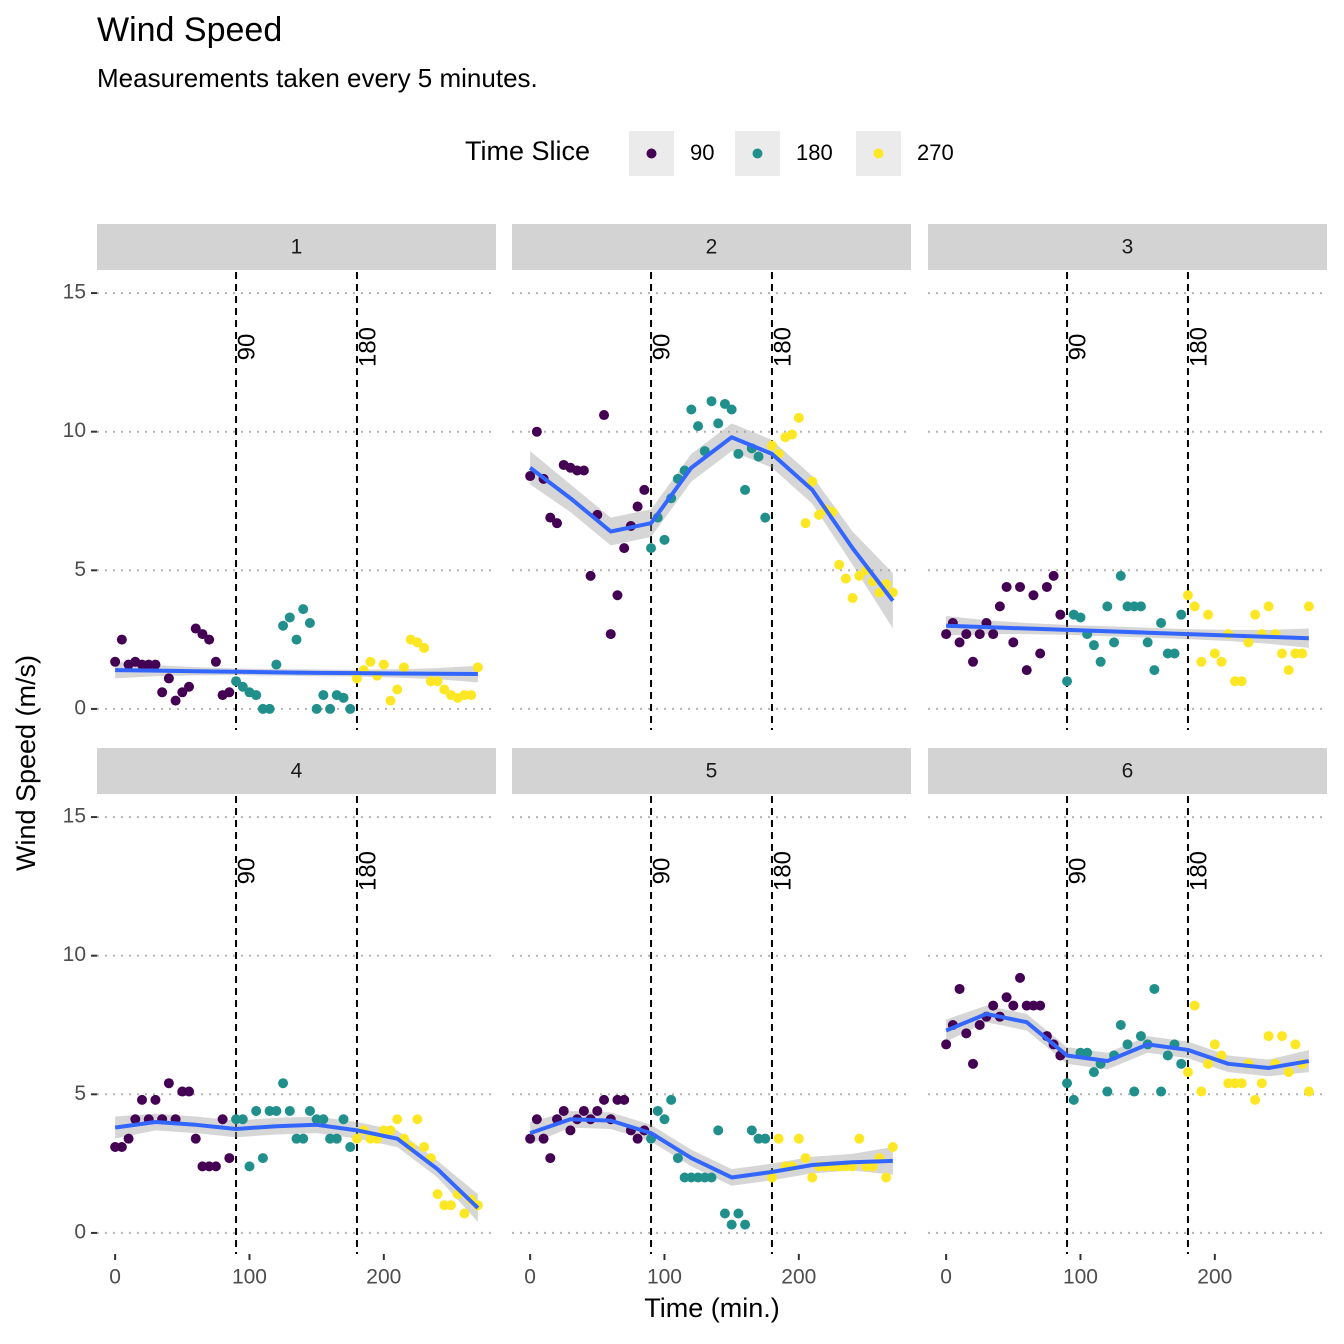  I want to click on x-axis-label: Time (min.), so click(712, 1308).